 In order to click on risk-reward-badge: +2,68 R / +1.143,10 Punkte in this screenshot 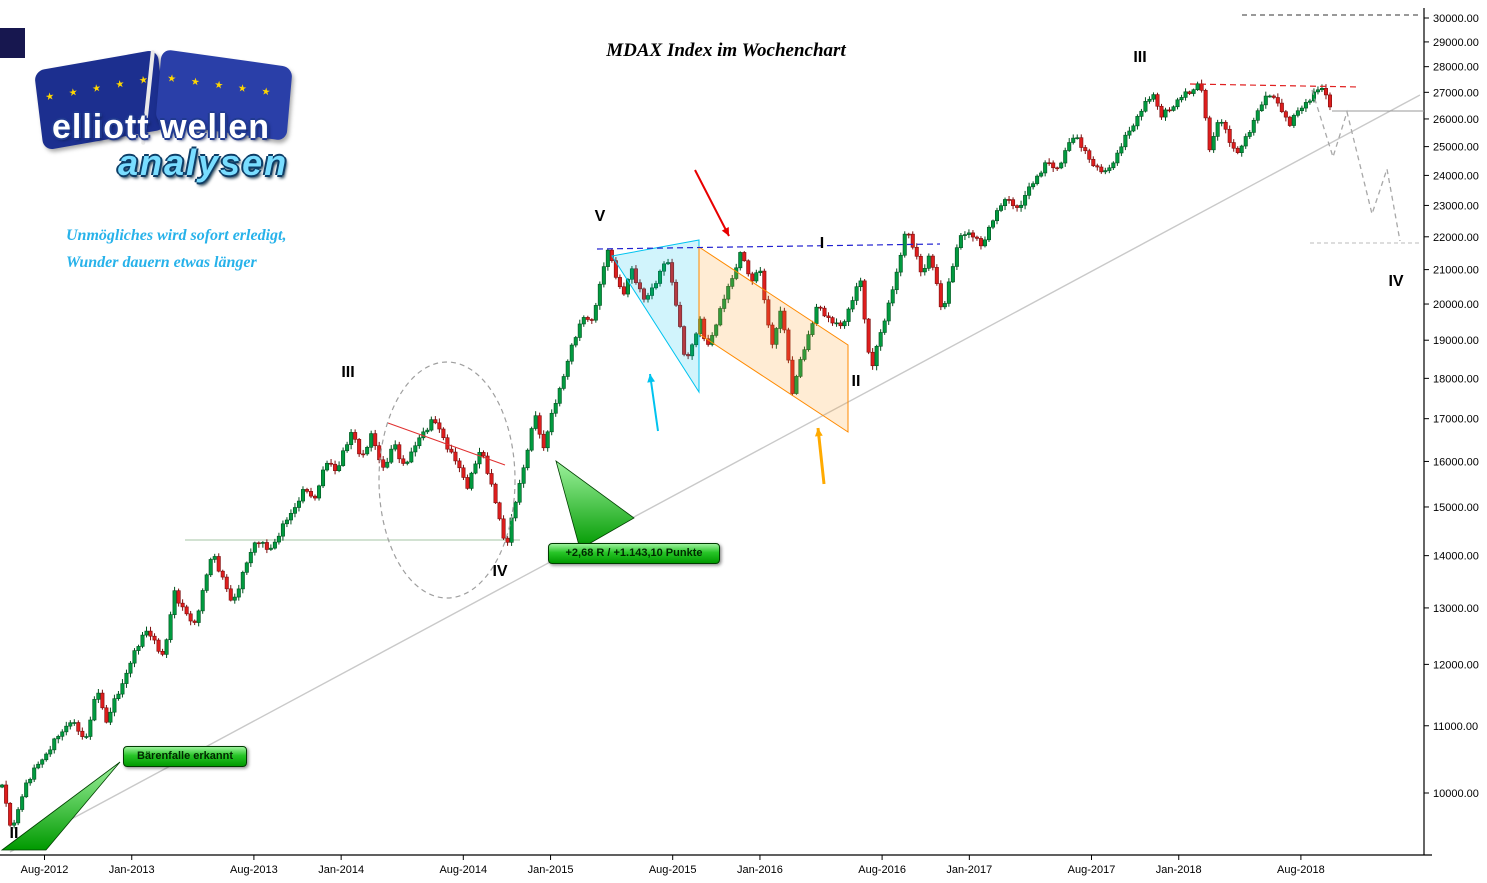, I will do `click(634, 553)`.